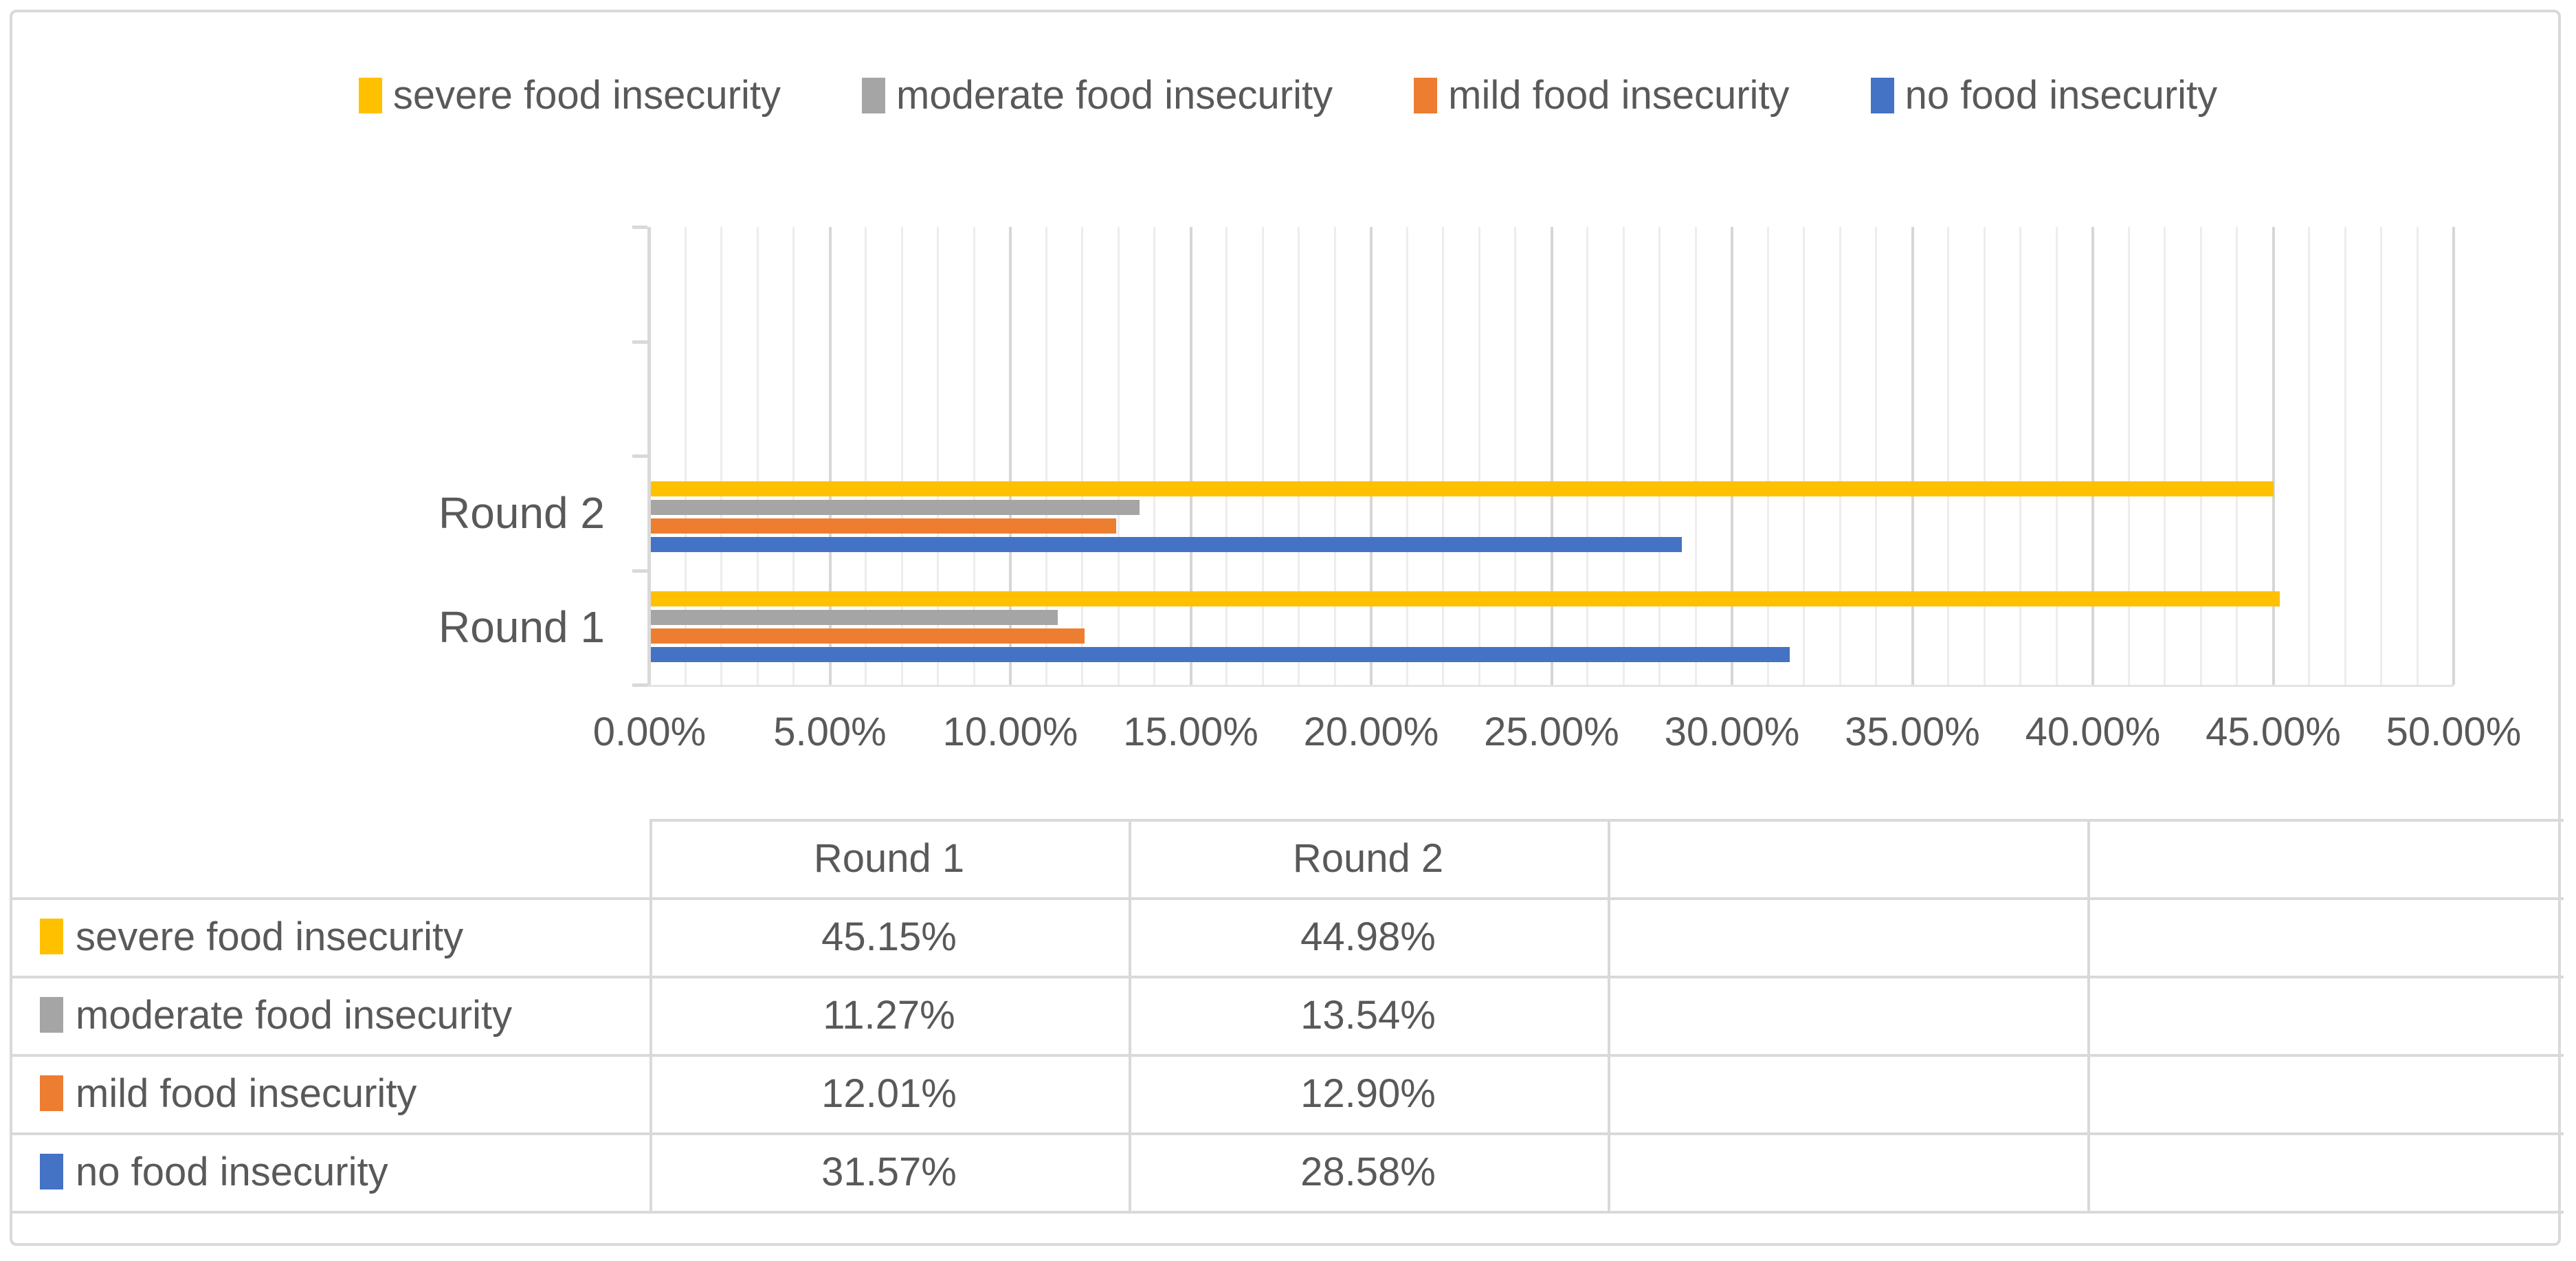 The width and height of the screenshot is (2576, 1261). I want to click on legend-label: severe food insecurity, so click(586, 95).